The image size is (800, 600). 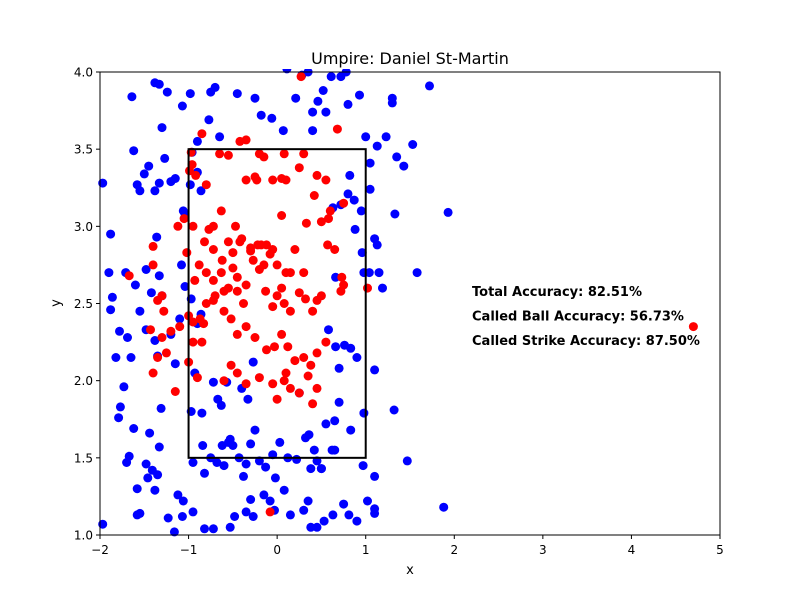 I want to click on y-axis-ticks: 1.0 1.5 2.0 2.5 3.0 3.5 4.0, so click(x=87, y=304).